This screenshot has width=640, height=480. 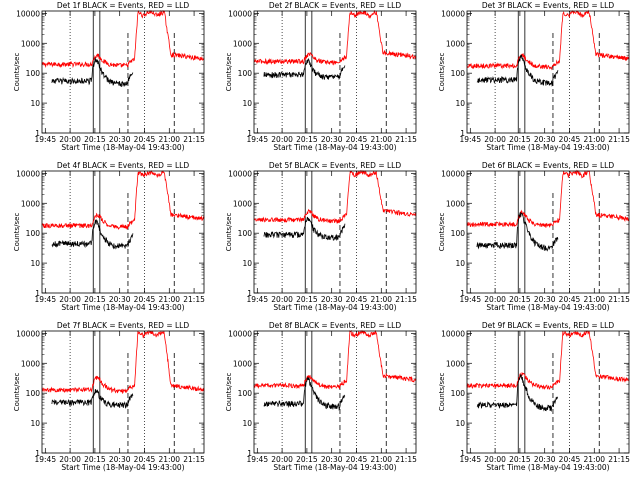 I want to click on panel-title: Det 5f BLACK = Events, RED = LLD, so click(x=335, y=165).